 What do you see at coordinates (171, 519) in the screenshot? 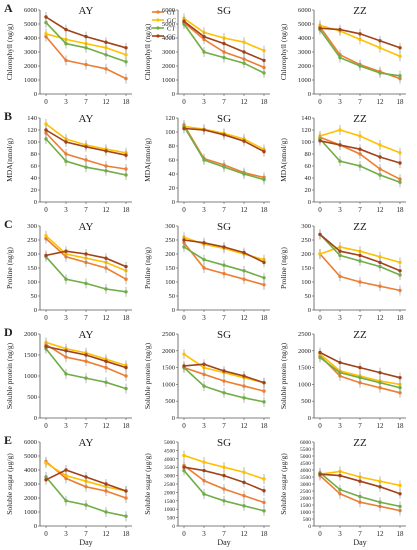
I see `y-tick-label: 500` at bounding box center [171, 519].